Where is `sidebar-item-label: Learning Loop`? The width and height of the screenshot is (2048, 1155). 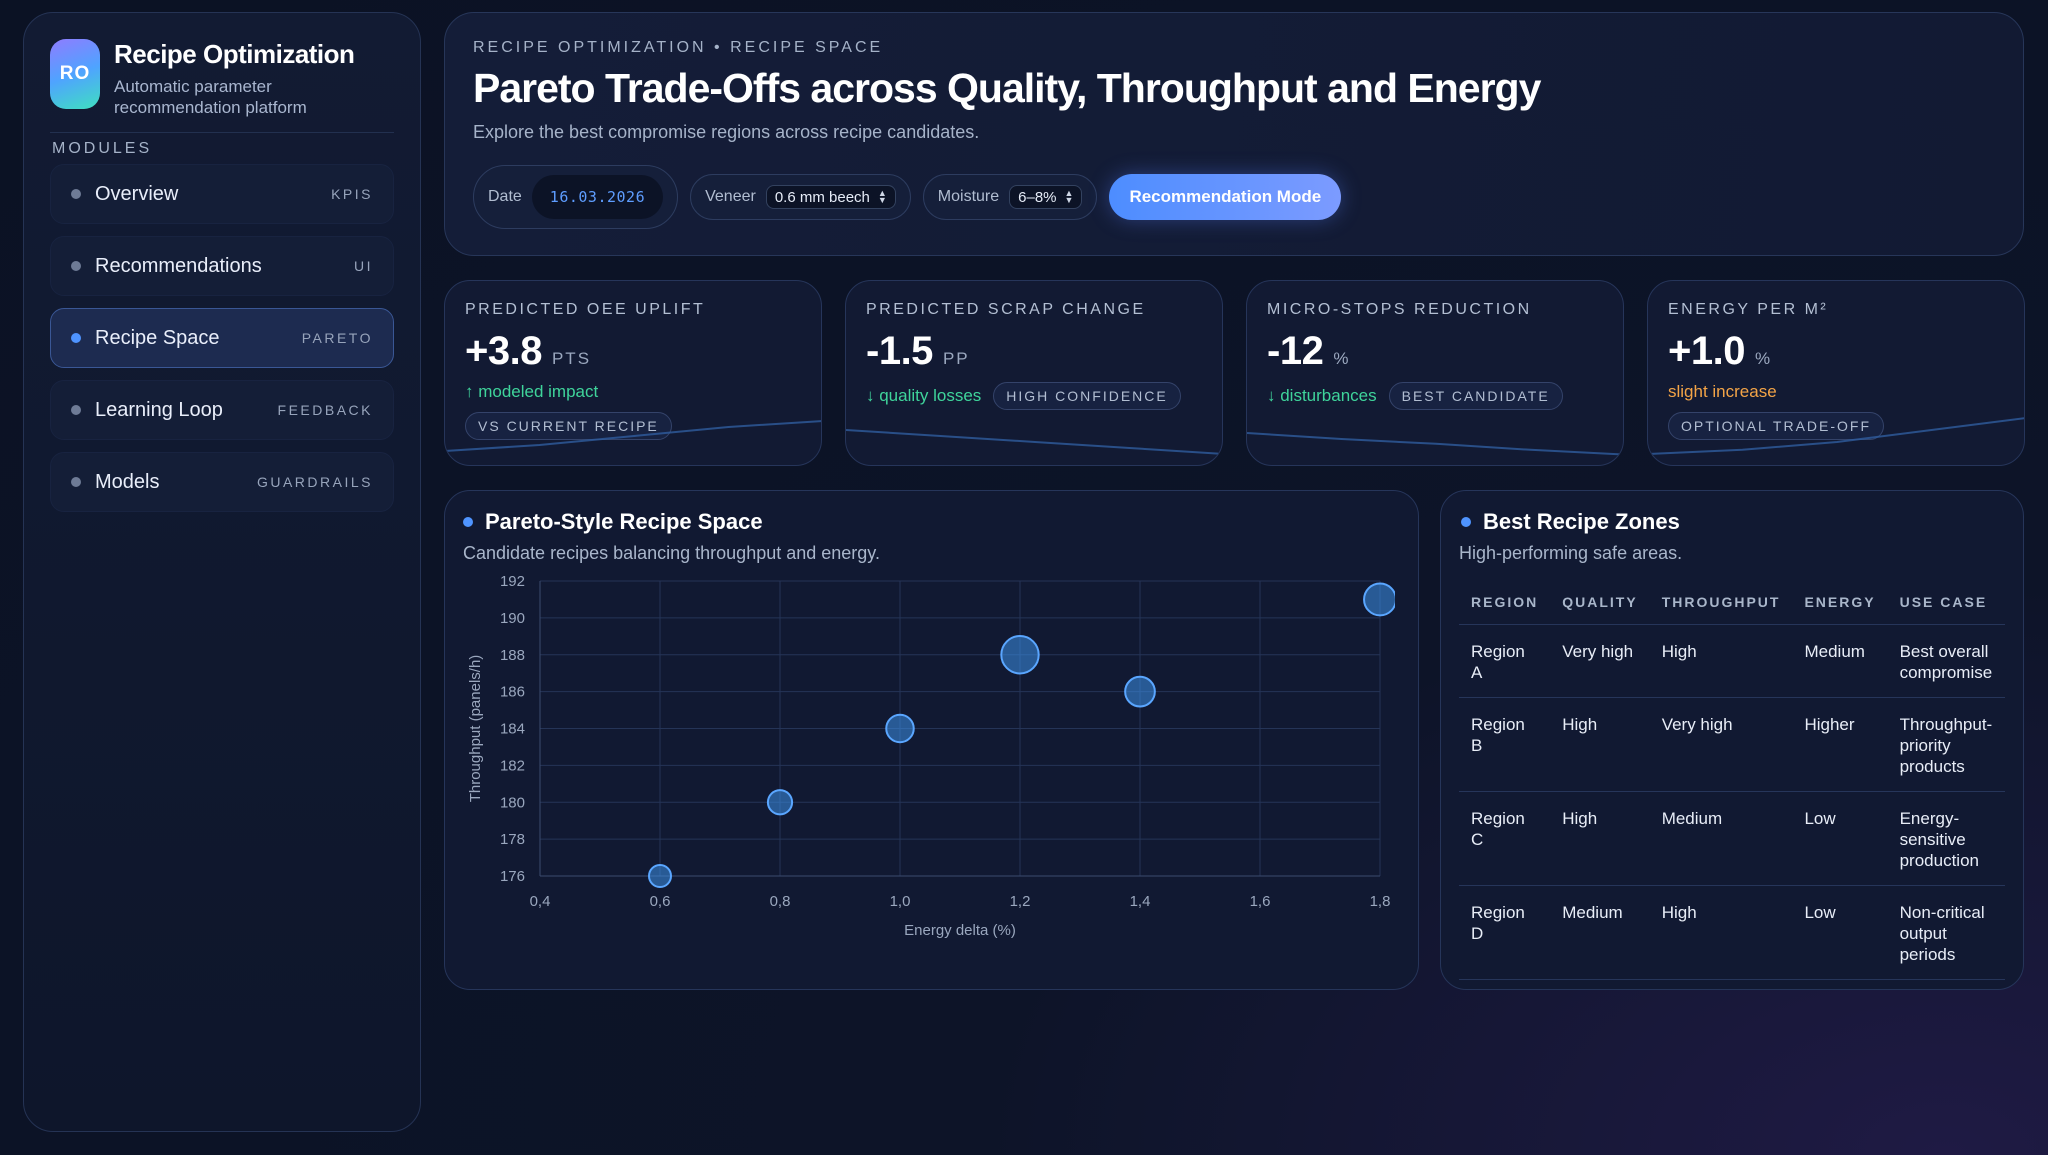
sidebar-item-label: Learning Loop is located at coordinates (159, 409).